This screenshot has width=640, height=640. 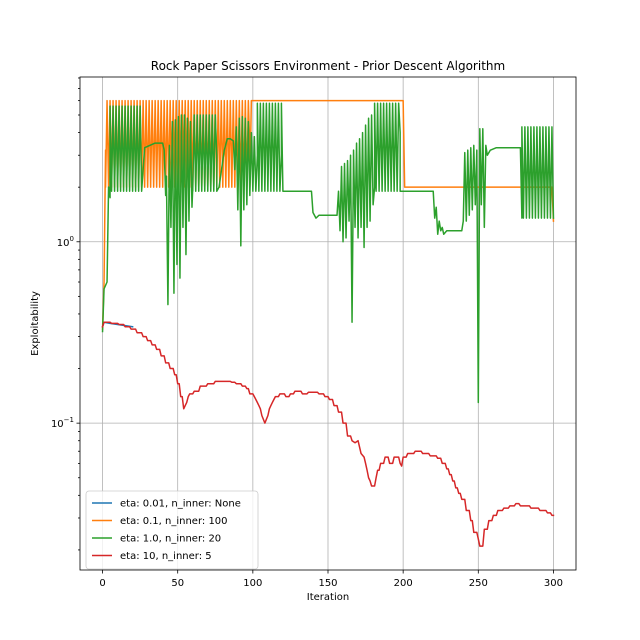 I want to click on legend-label: eta: 0.1, n_inner: 100, so click(x=174, y=521).